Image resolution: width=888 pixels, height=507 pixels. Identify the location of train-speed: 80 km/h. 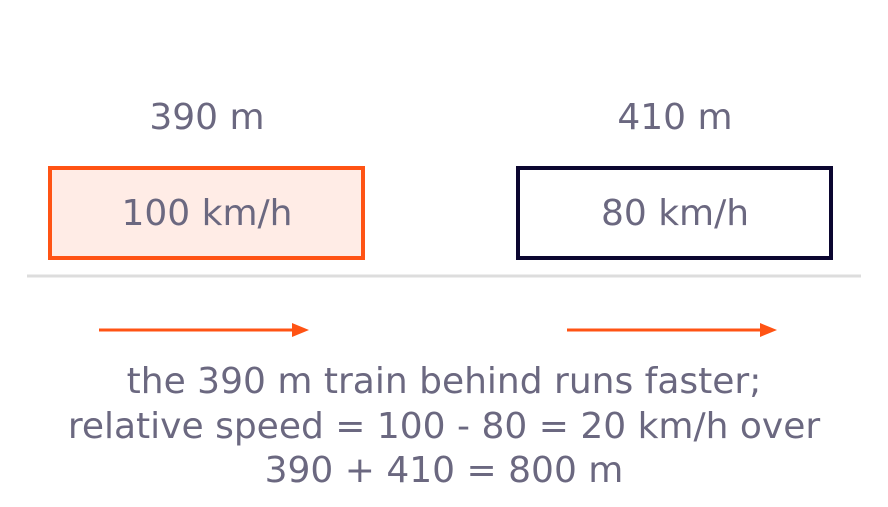
(675, 213).